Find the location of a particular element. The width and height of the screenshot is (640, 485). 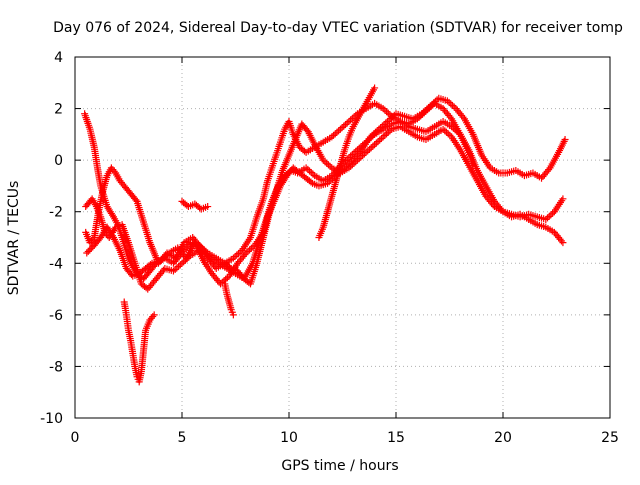

y-tick-label: 4 is located at coordinates (58, 58).